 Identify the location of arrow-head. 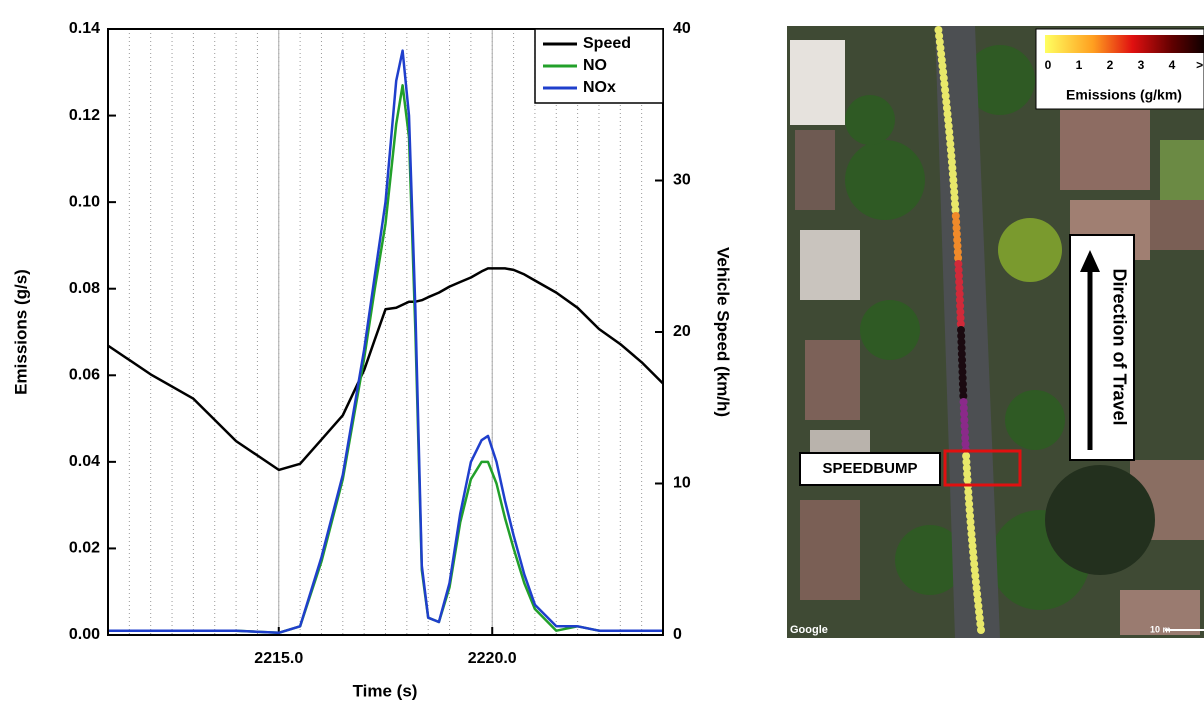
(1090, 261).